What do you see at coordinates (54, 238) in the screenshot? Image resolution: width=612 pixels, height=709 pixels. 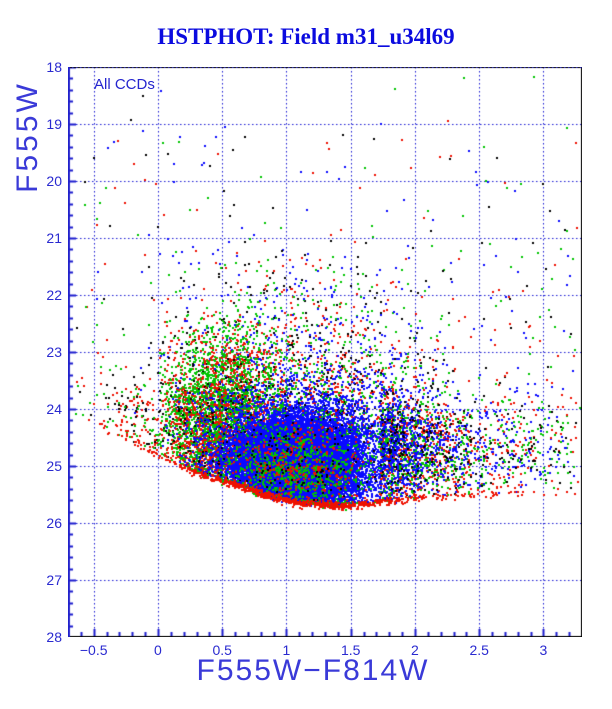 I see `y-tick-label: 21` at bounding box center [54, 238].